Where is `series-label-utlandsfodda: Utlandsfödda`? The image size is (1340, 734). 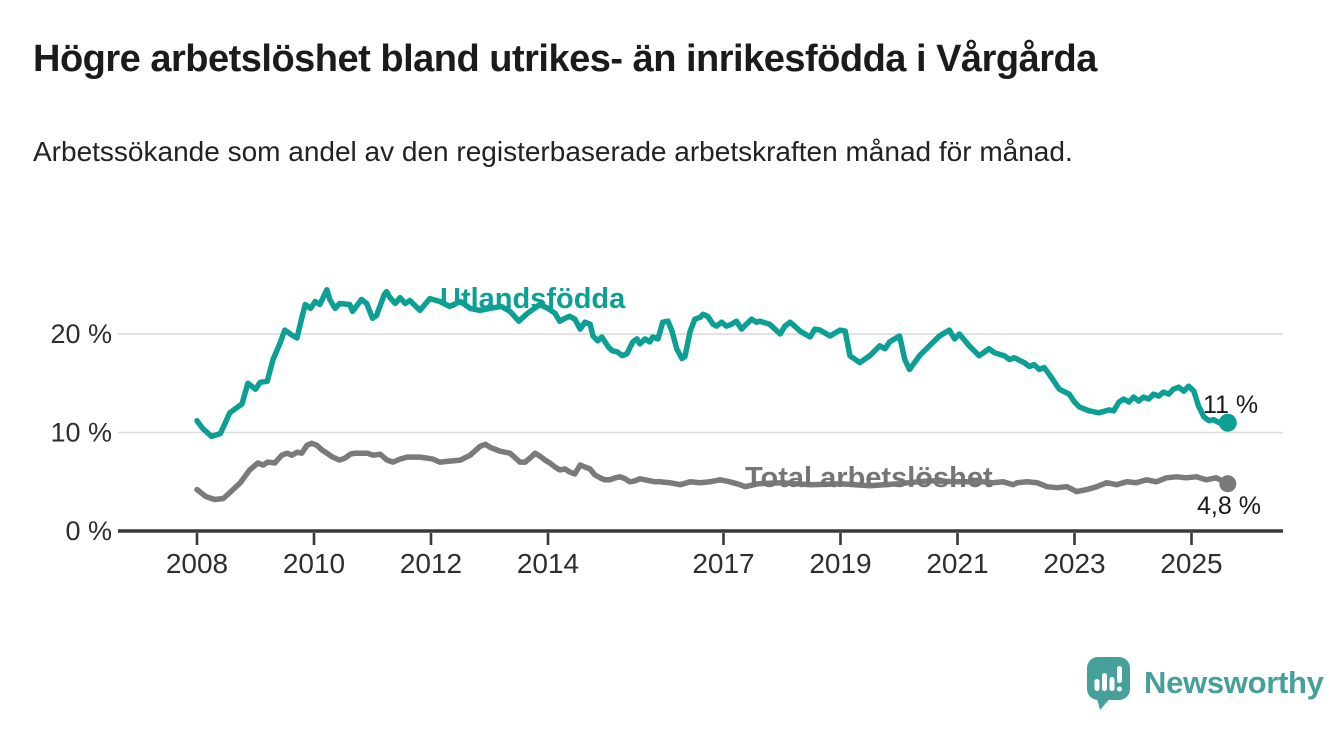
series-label-utlandsfodda: Utlandsfödda is located at coordinates (533, 299).